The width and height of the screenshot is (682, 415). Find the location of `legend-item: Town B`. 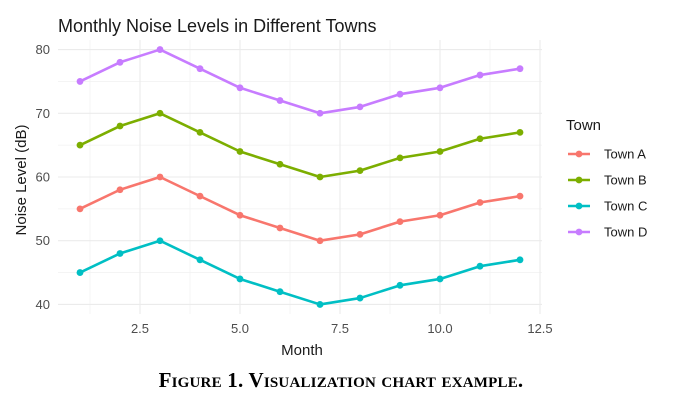

legend-item: Town B is located at coordinates (607, 180).